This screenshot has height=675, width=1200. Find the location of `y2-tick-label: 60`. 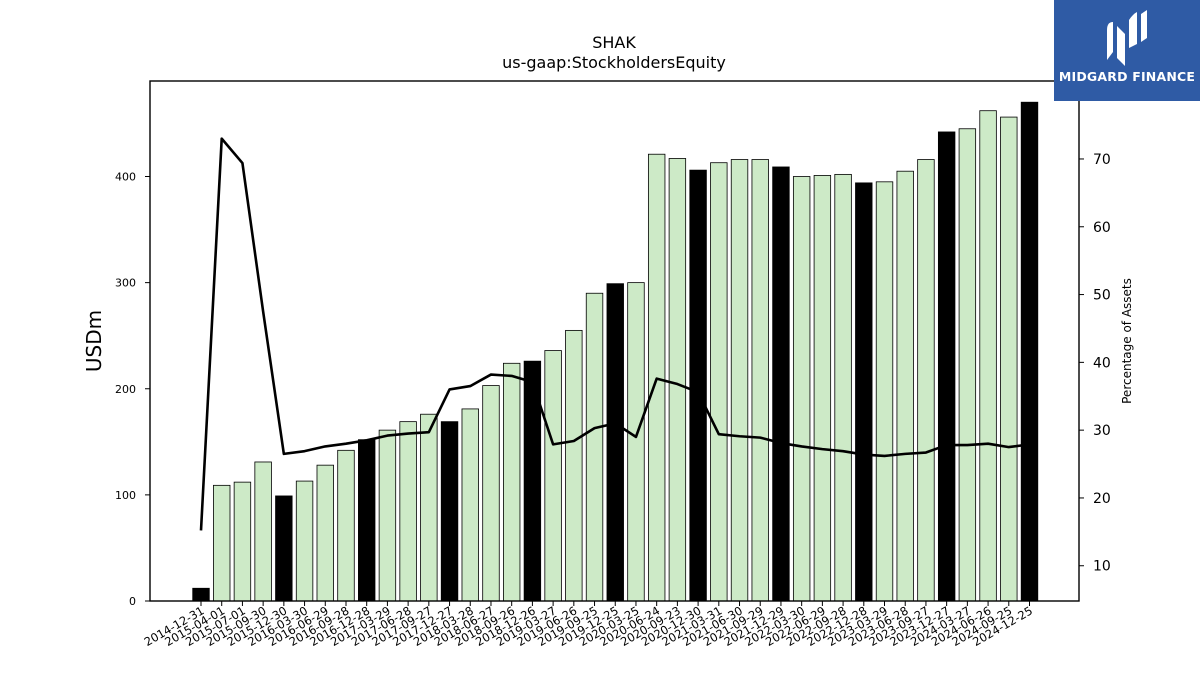

y2-tick-label: 60 is located at coordinates (1102, 228).